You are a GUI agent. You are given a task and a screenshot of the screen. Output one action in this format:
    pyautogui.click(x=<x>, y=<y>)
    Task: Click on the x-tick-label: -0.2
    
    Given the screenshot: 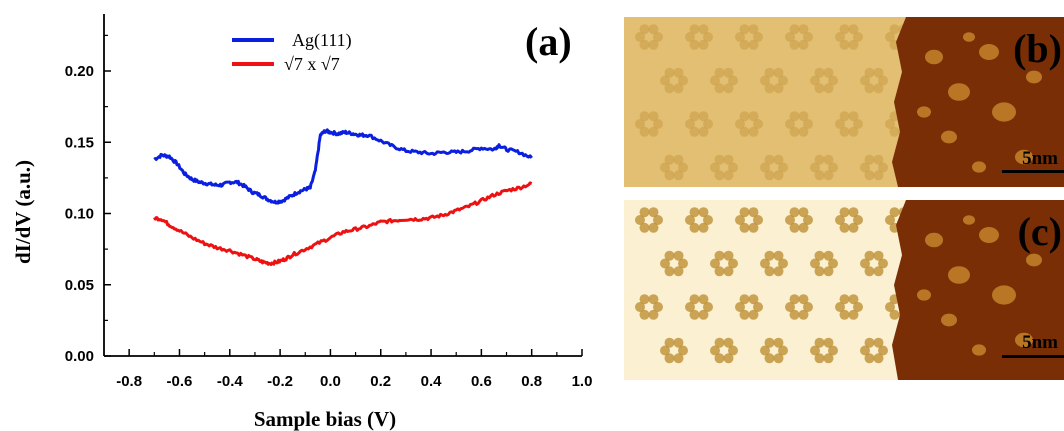 What is the action you would take?
    pyautogui.click(x=280, y=381)
    